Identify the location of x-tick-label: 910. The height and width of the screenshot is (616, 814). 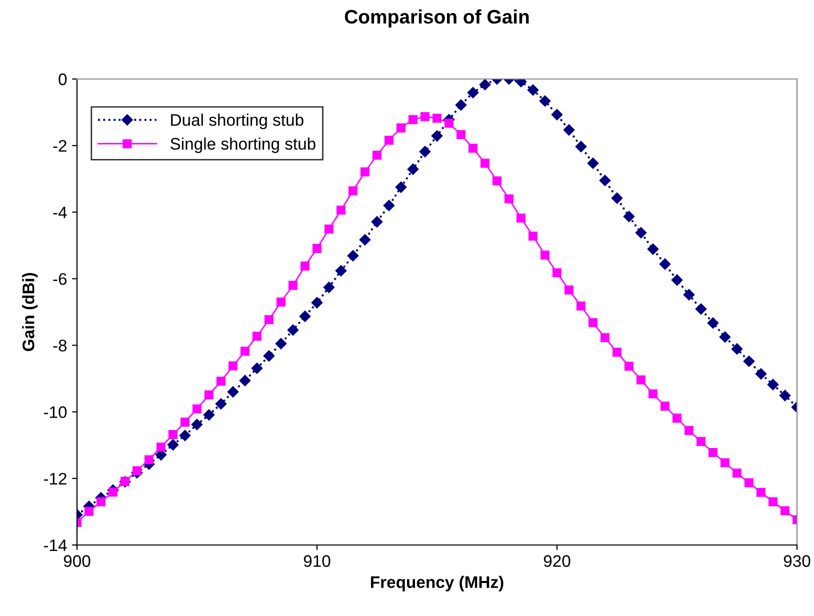
(317, 561).